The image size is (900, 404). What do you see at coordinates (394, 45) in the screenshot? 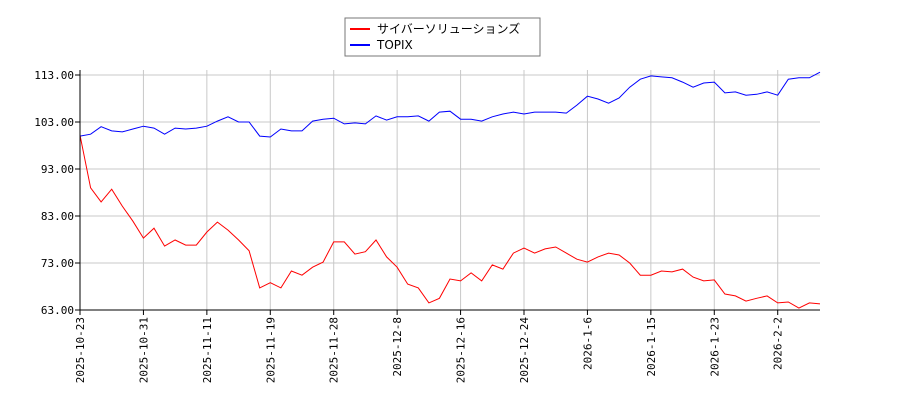
I see `legend-label-series-1: TOPIX` at bounding box center [394, 45].